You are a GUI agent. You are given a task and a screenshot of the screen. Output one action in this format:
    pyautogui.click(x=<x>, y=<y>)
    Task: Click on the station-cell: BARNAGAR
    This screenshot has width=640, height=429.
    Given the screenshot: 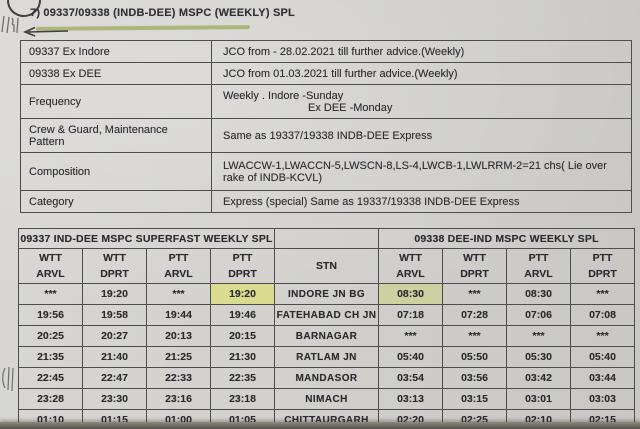 What is the action you would take?
    pyautogui.click(x=326, y=336)
    